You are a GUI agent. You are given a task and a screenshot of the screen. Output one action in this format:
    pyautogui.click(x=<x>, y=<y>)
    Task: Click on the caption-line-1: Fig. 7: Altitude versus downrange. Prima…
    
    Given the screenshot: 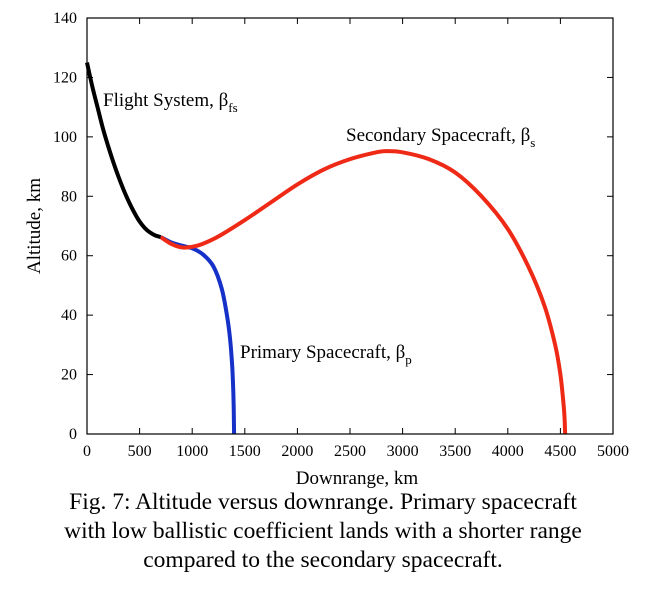 What is the action you would take?
    pyautogui.click(x=323, y=502)
    